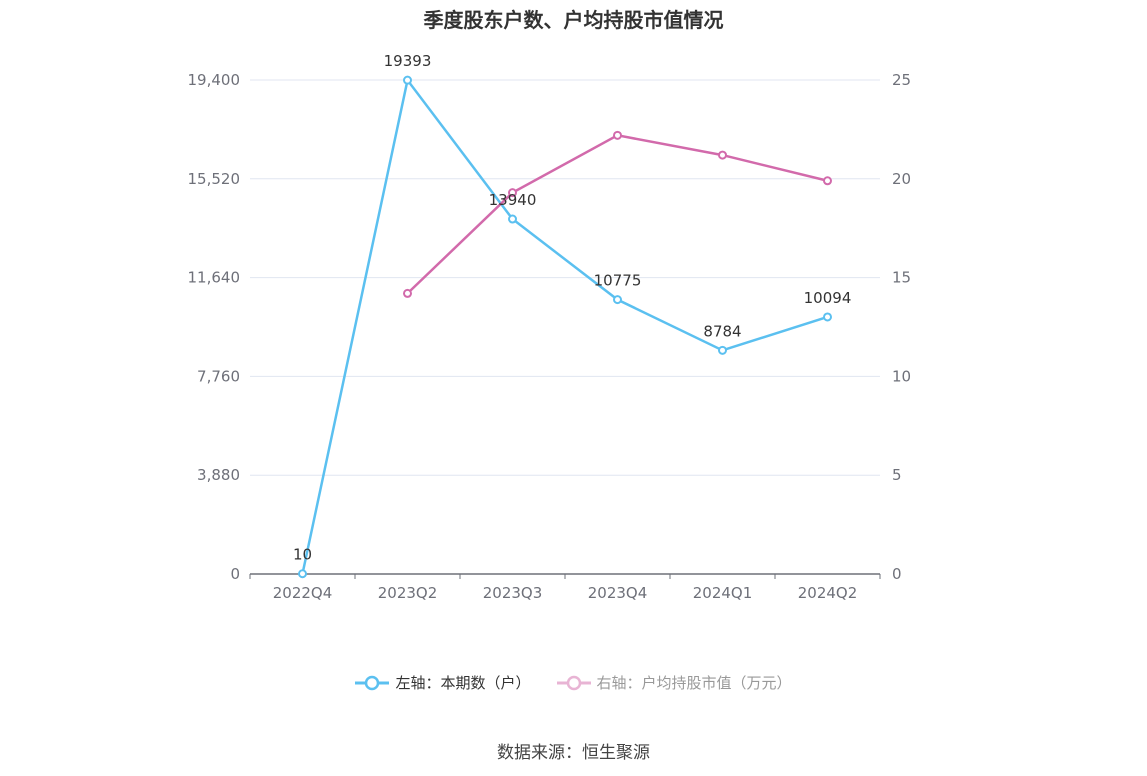 The width and height of the screenshot is (1147, 776). I want to click on x-tick-label: 2023Q4, so click(618, 593).